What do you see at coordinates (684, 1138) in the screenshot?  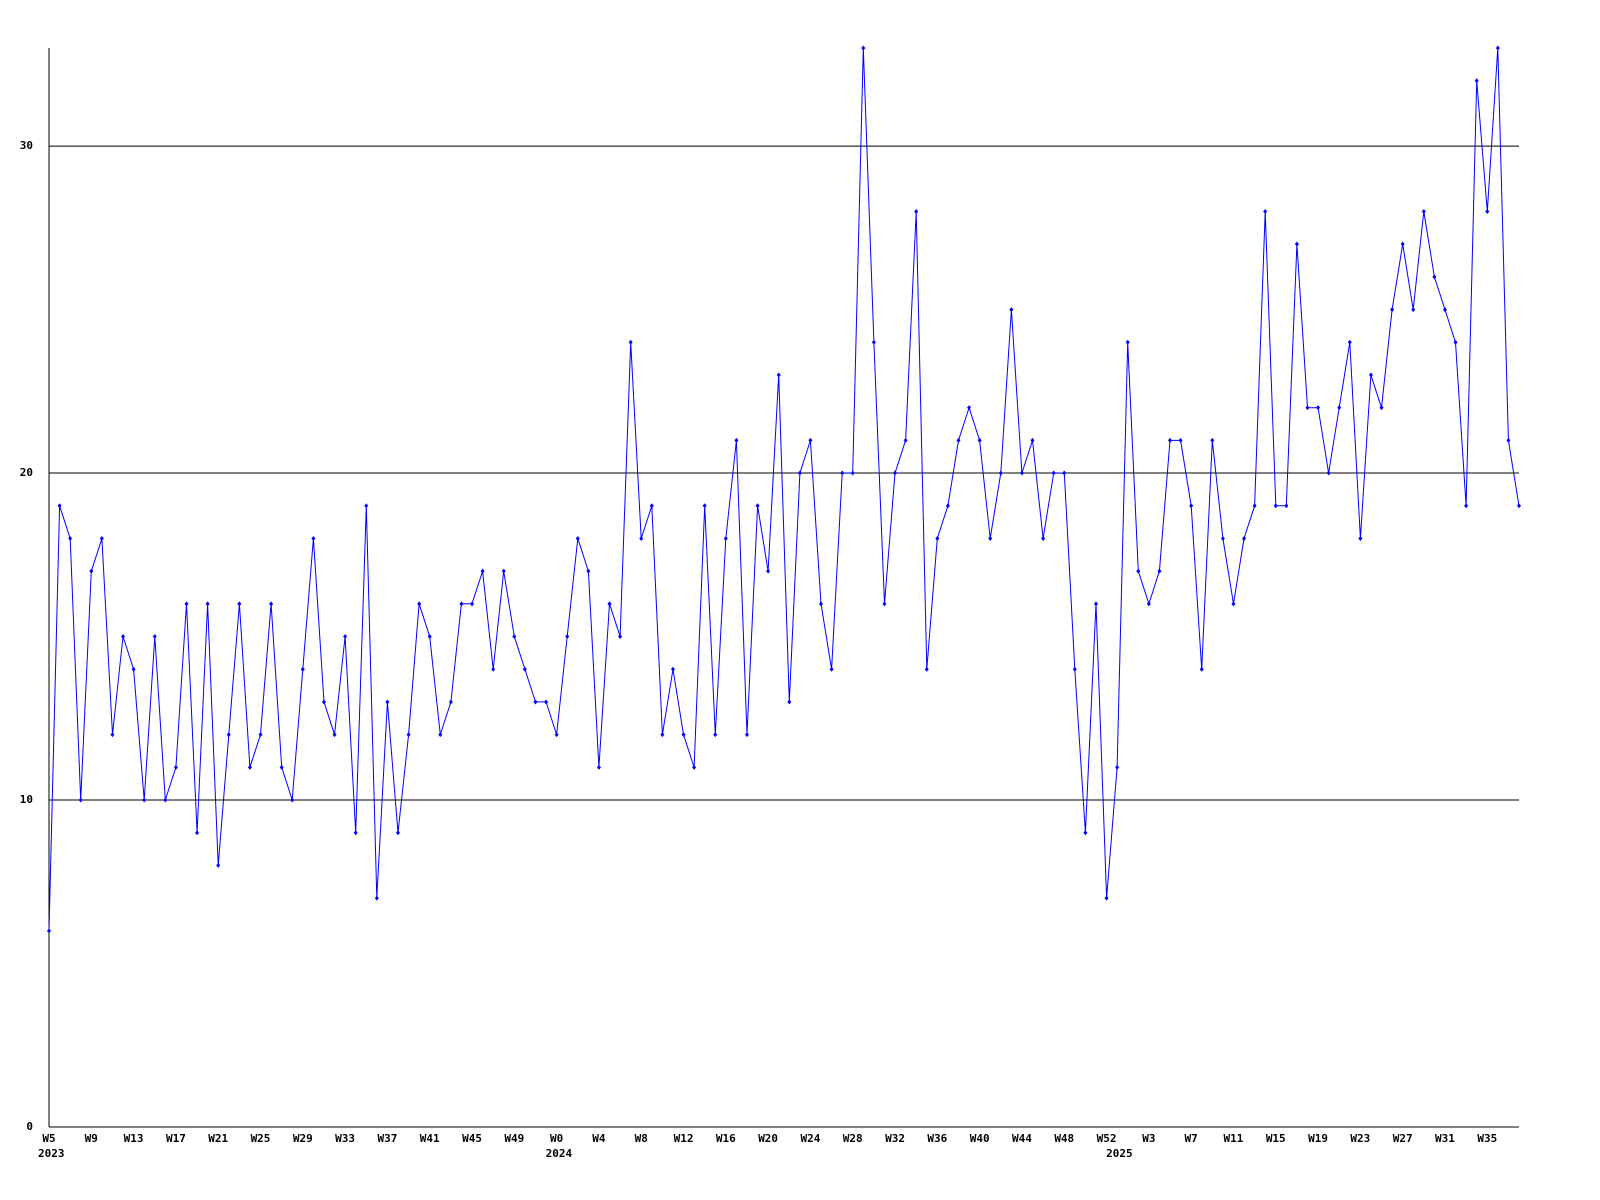 I see `x-tick-label: W12` at bounding box center [684, 1138].